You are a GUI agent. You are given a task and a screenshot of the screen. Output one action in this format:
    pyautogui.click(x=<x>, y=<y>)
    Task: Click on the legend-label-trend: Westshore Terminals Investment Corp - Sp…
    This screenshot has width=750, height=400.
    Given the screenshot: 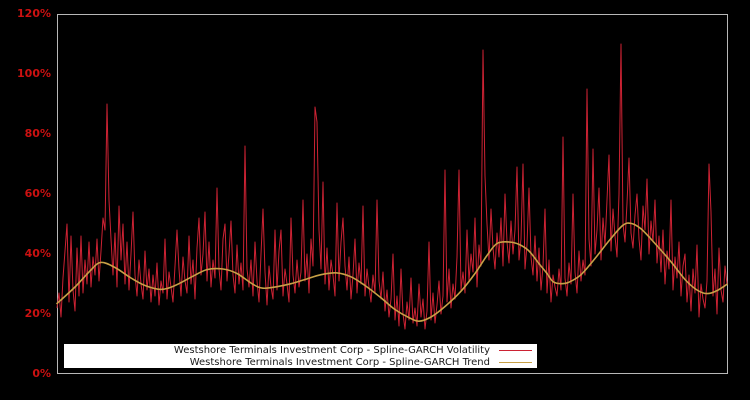 What is the action you would take?
    pyautogui.click(x=339, y=362)
    